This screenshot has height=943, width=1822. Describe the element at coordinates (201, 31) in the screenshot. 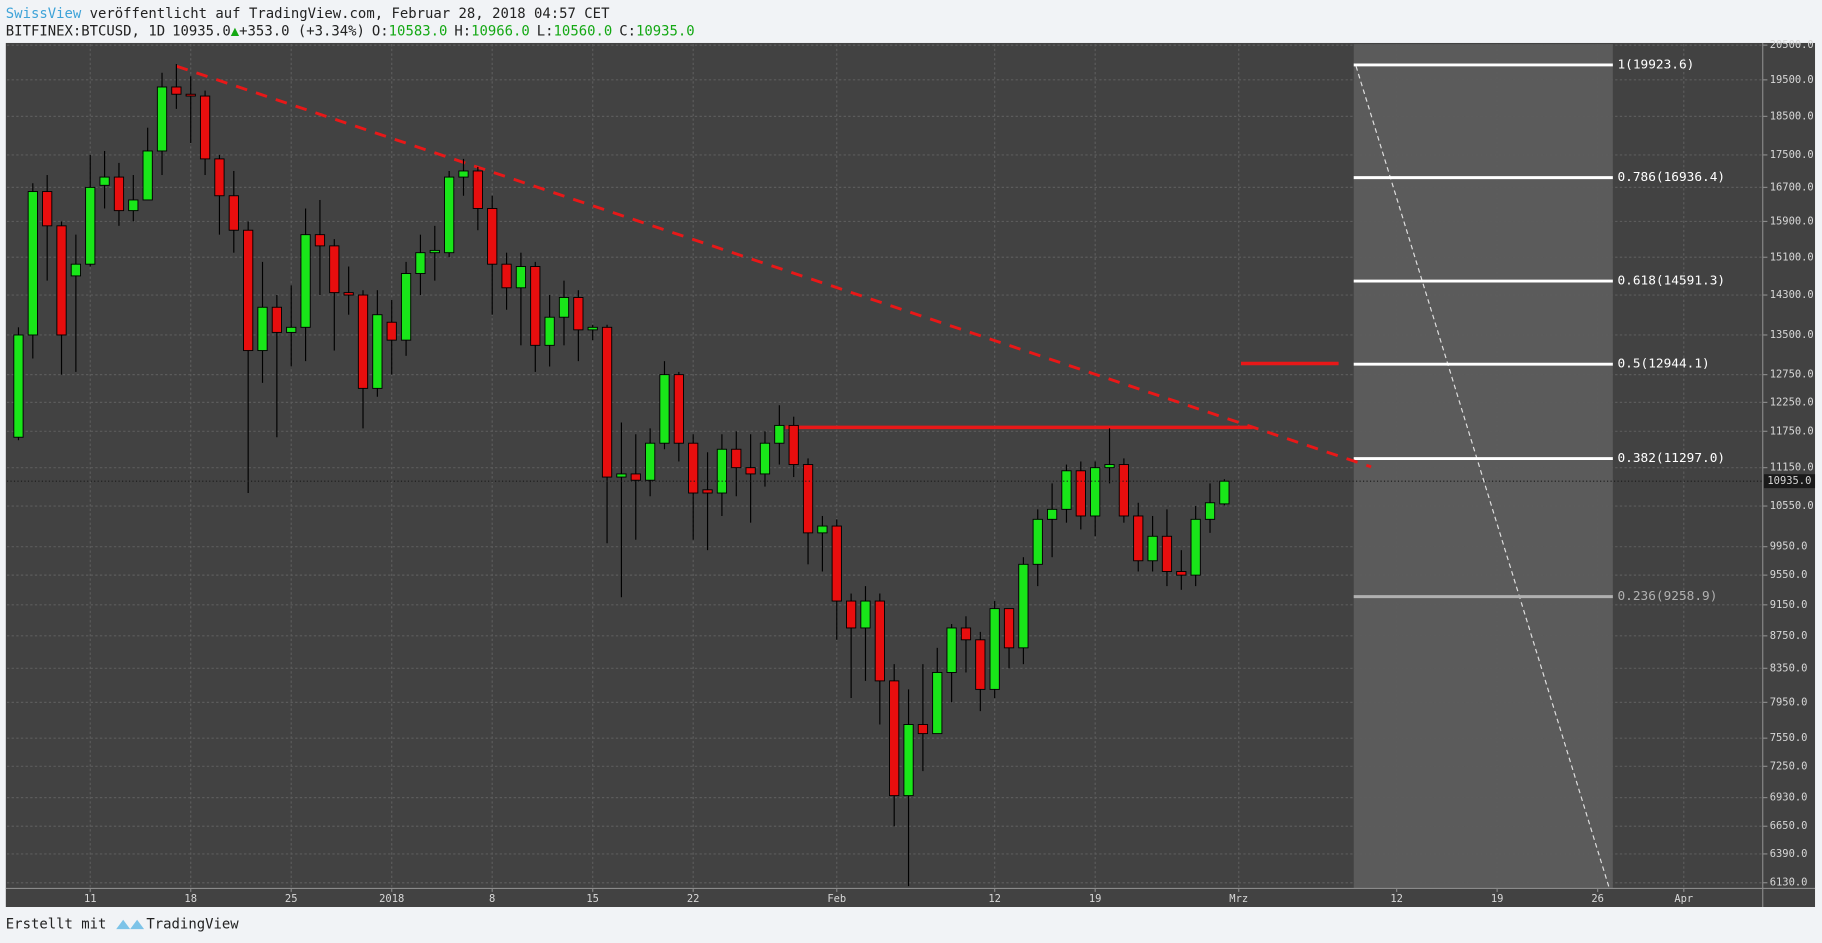

I see `last: 10935.0` at that location.